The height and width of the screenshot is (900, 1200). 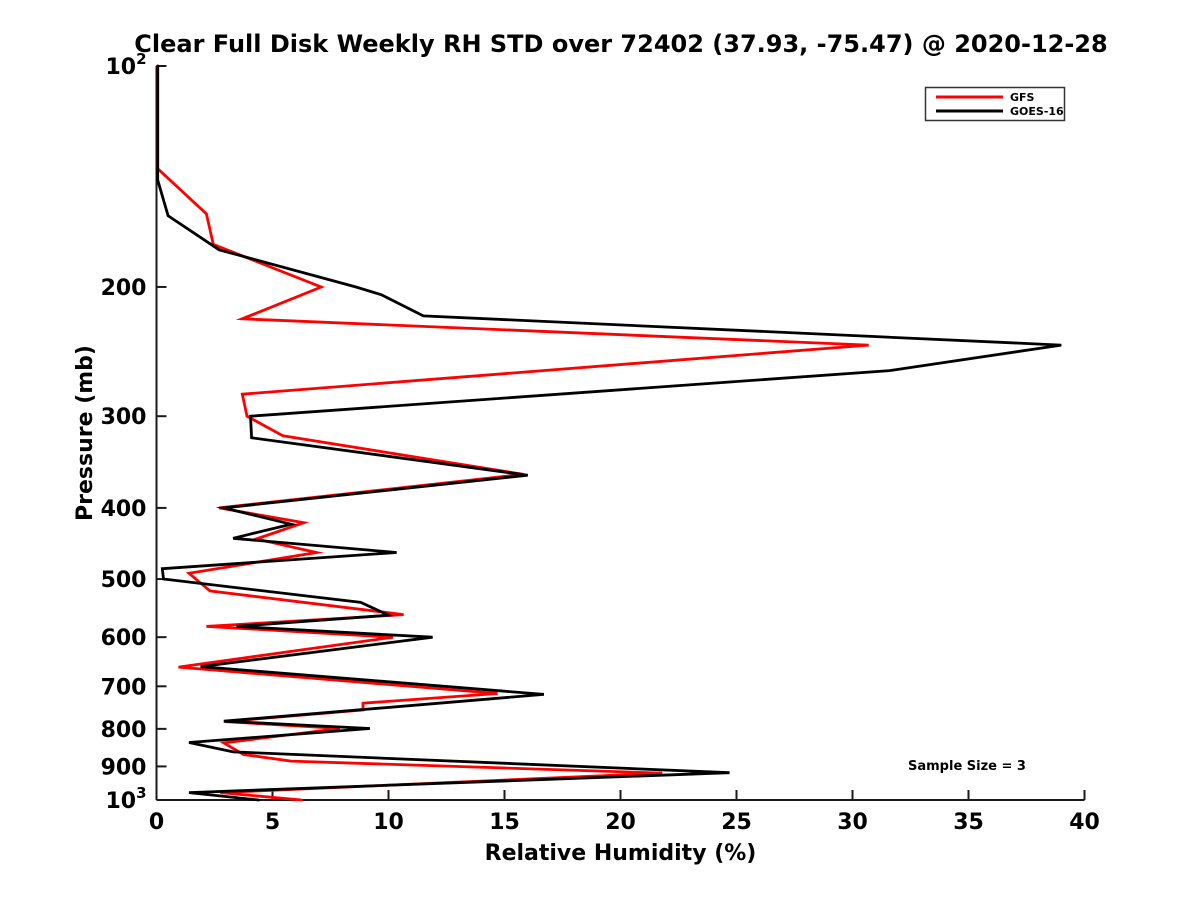 I want to click on x-tick-label: 15, so click(x=504, y=822).